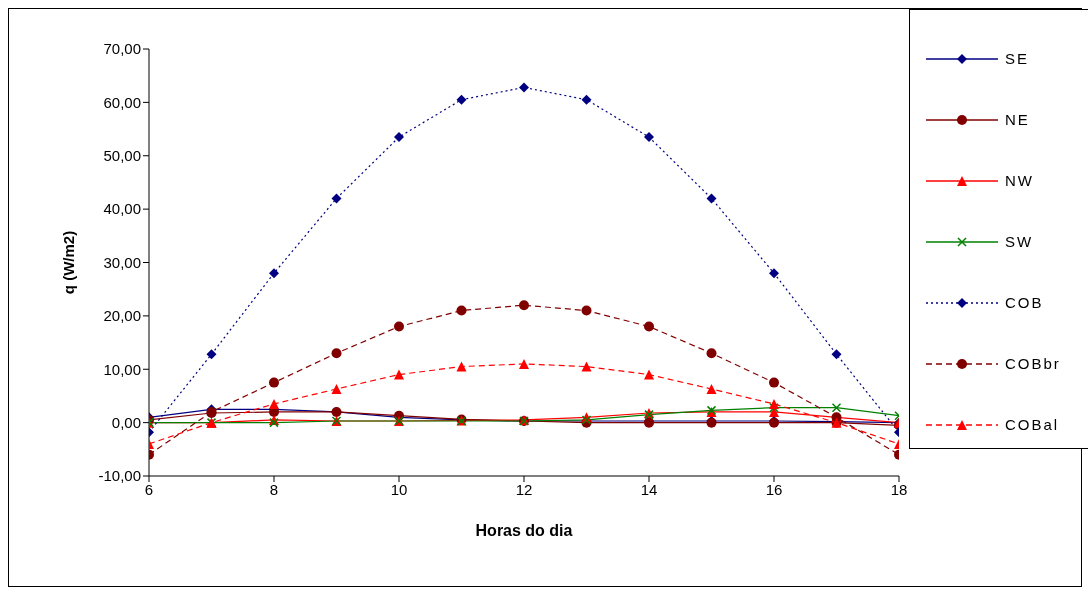 The image size is (1088, 593). What do you see at coordinates (149, 489) in the screenshot?
I see `x-tick-label: 6` at bounding box center [149, 489].